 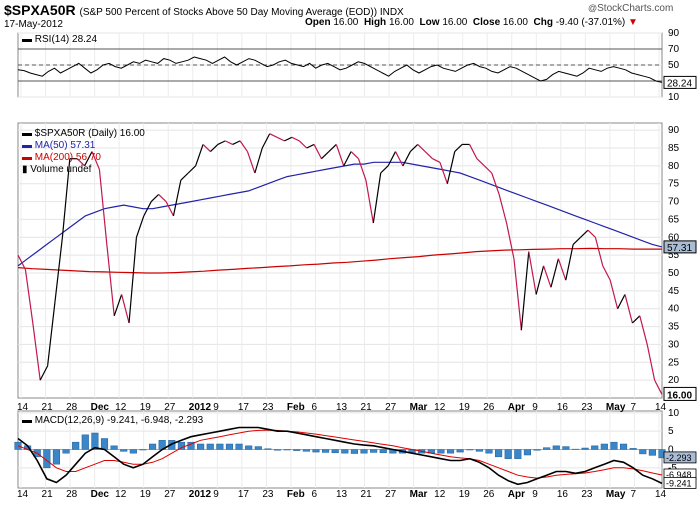 I want to click on y-tick-label: 80, so click(x=674, y=166).